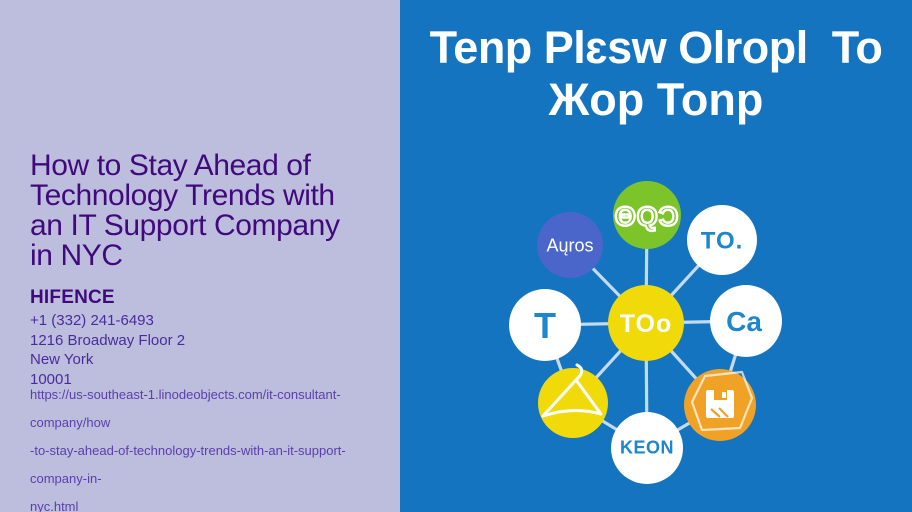 The image size is (912, 512). I want to click on node-right-label: Ca, so click(744, 321).